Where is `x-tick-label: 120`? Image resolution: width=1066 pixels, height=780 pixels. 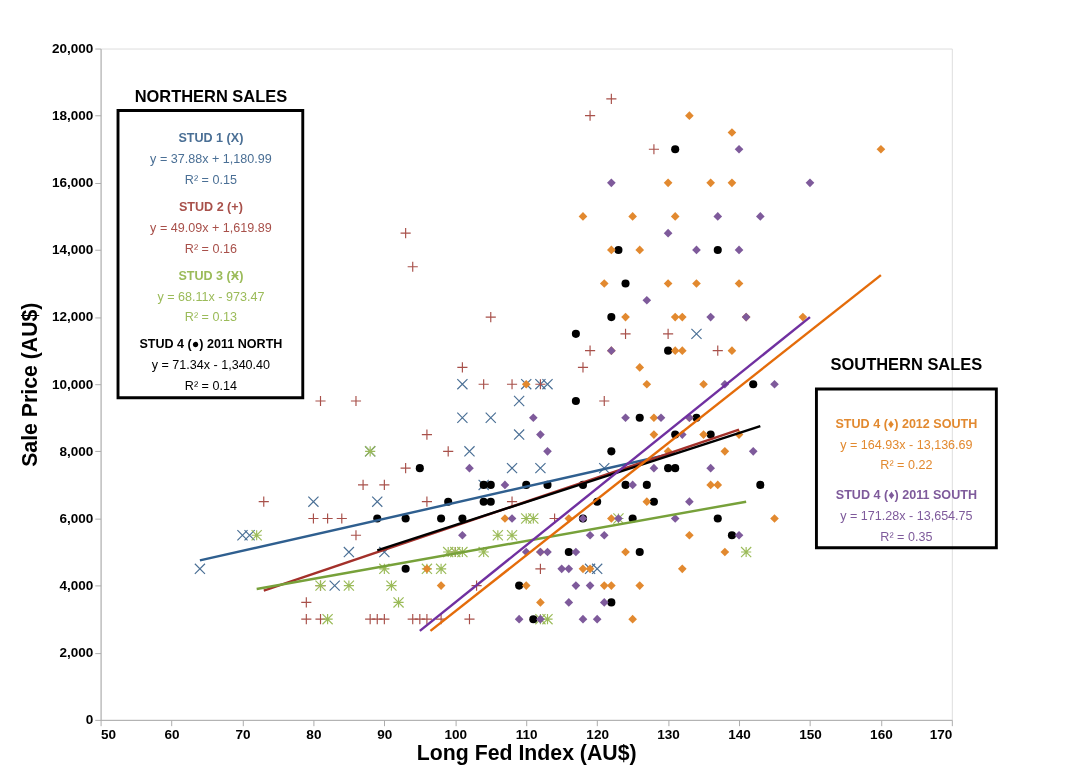
x-tick-label: 120 is located at coordinates (597, 734).